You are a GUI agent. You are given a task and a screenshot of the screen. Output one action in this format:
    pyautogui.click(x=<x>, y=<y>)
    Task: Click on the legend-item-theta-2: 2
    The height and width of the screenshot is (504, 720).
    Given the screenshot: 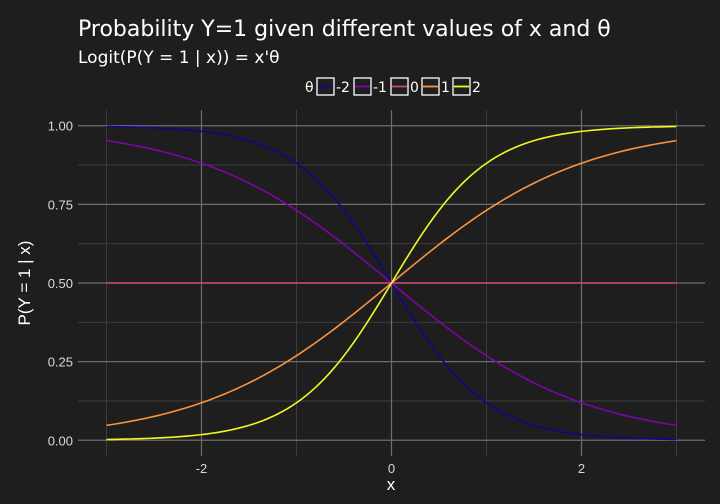 What is the action you would take?
    pyautogui.click(x=466, y=86)
    